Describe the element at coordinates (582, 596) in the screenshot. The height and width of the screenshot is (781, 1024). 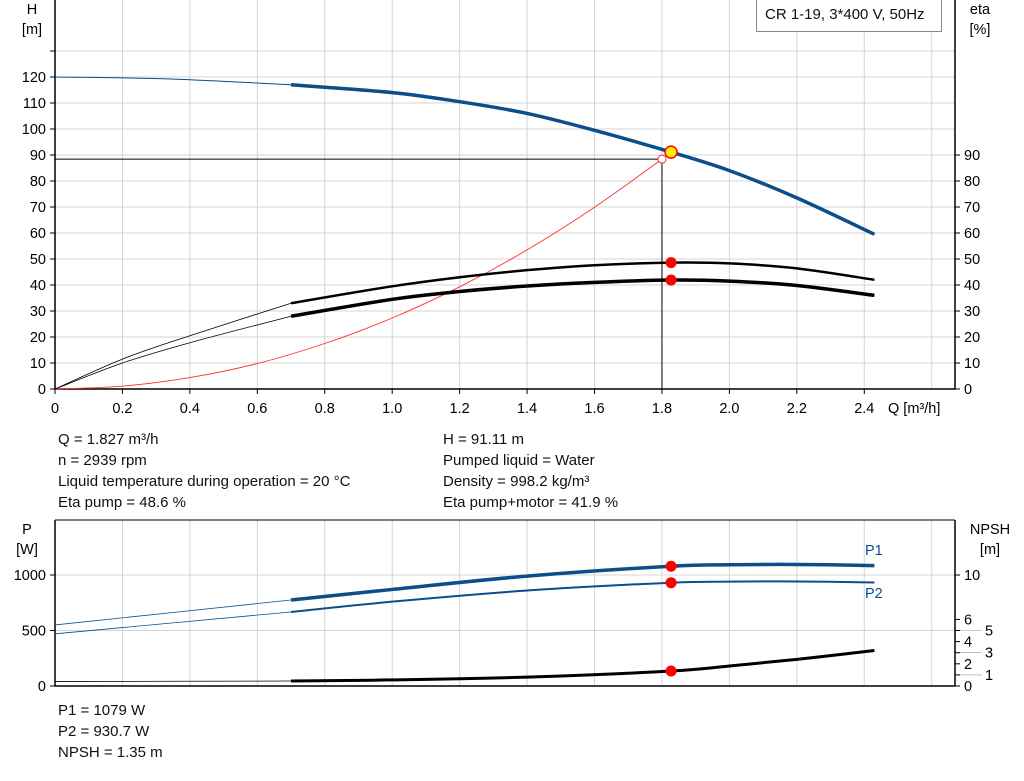
I see `p2-curve-line` at that location.